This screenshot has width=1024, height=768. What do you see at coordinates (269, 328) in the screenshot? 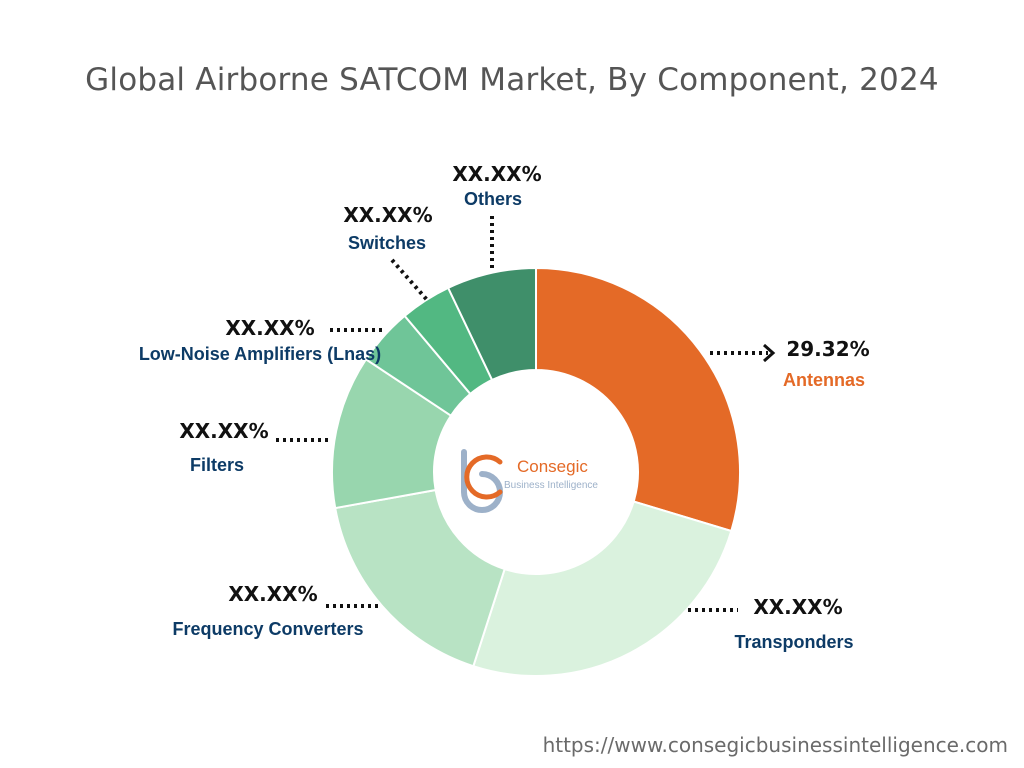
I see `value-label-low-noise-amplifiers-lnas: XX.XX%` at bounding box center [269, 328].